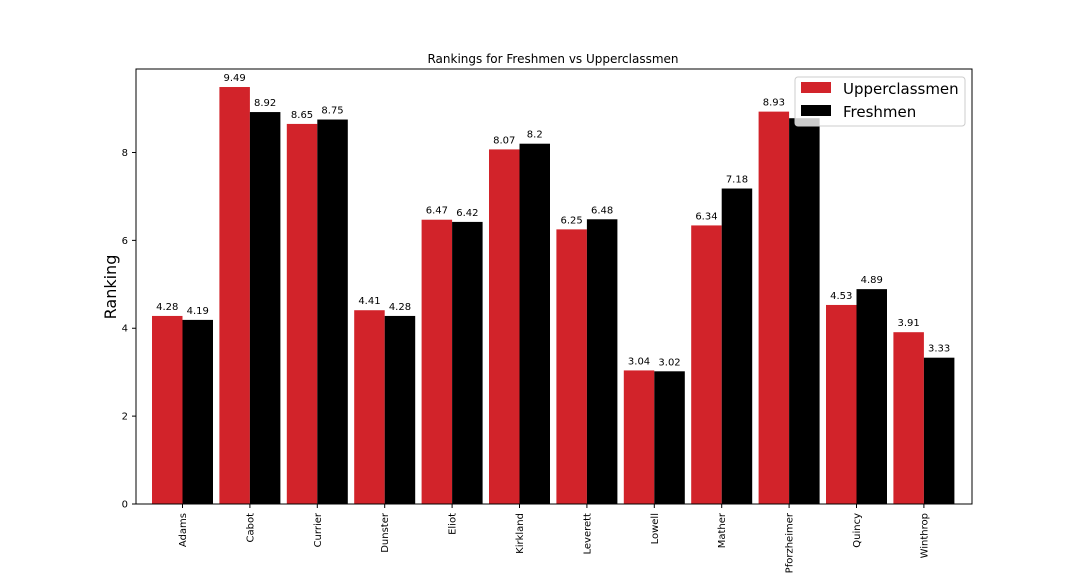 This screenshot has height=576, width=1080. What do you see at coordinates (302, 115) in the screenshot?
I see `bar-value-label: 8.65` at bounding box center [302, 115].